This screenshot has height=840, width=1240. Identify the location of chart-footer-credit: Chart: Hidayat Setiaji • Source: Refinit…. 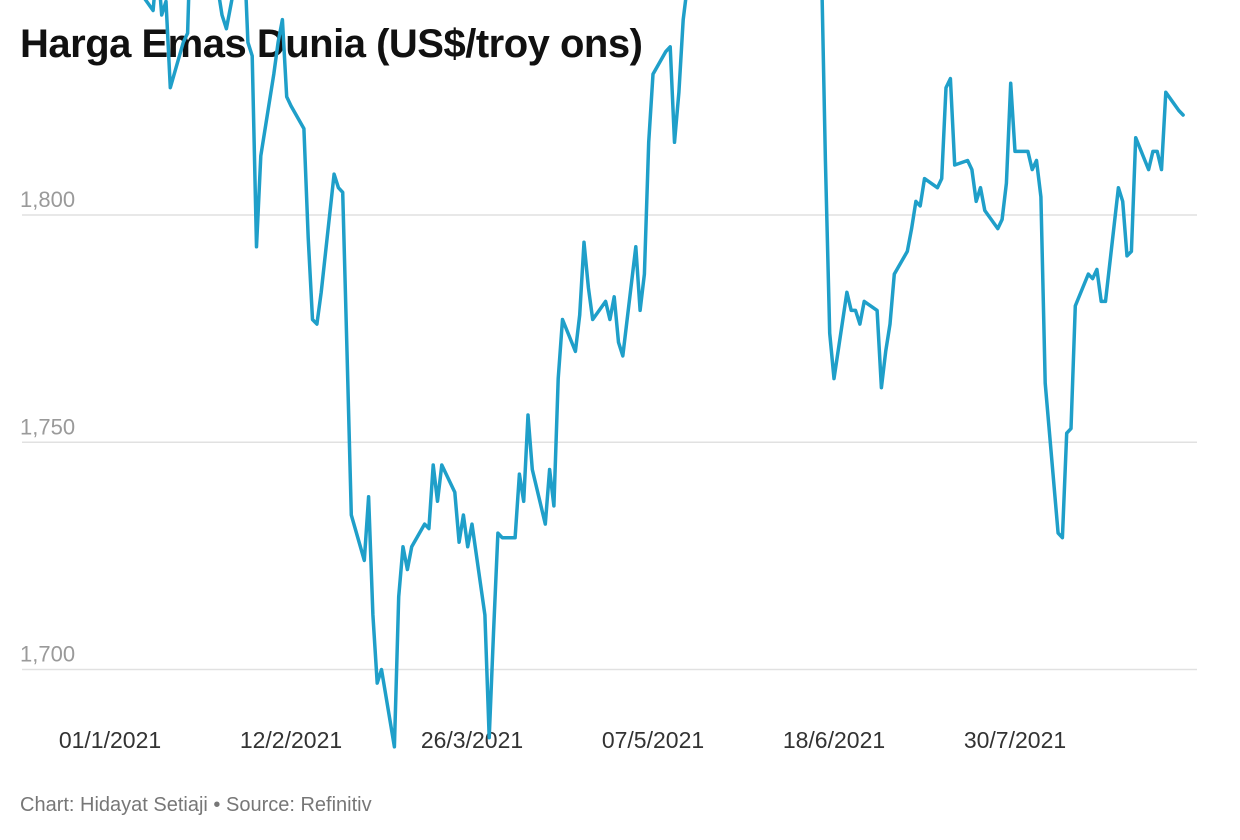
(196, 805).